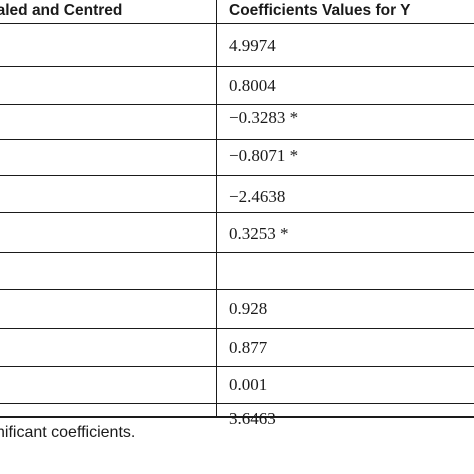 Image resolution: width=474 pixels, height=474 pixels. What do you see at coordinates (257, 196) in the screenshot?
I see `table-cell: −2.4638` at bounding box center [257, 196].